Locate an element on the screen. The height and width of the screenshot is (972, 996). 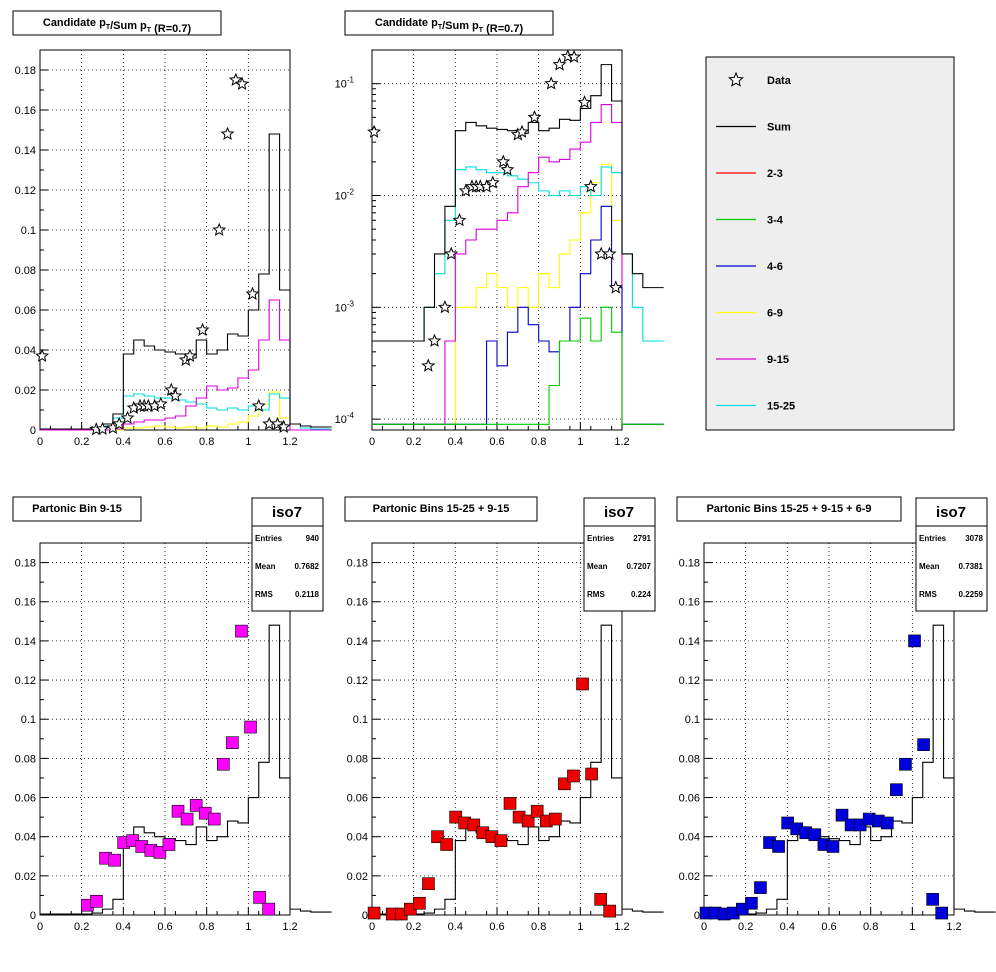
panel-title-2: Candidate pT/Sum pT (R=0.7) is located at coordinates (449, 23).